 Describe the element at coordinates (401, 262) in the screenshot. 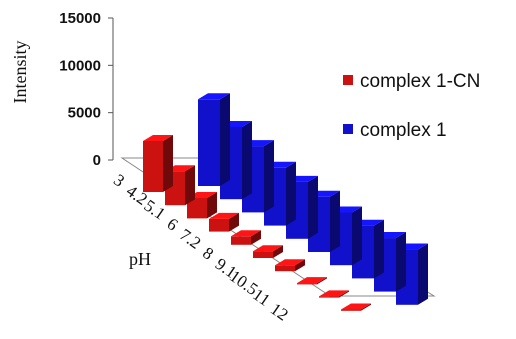

I see `bar-complex-1-8-side` at that location.